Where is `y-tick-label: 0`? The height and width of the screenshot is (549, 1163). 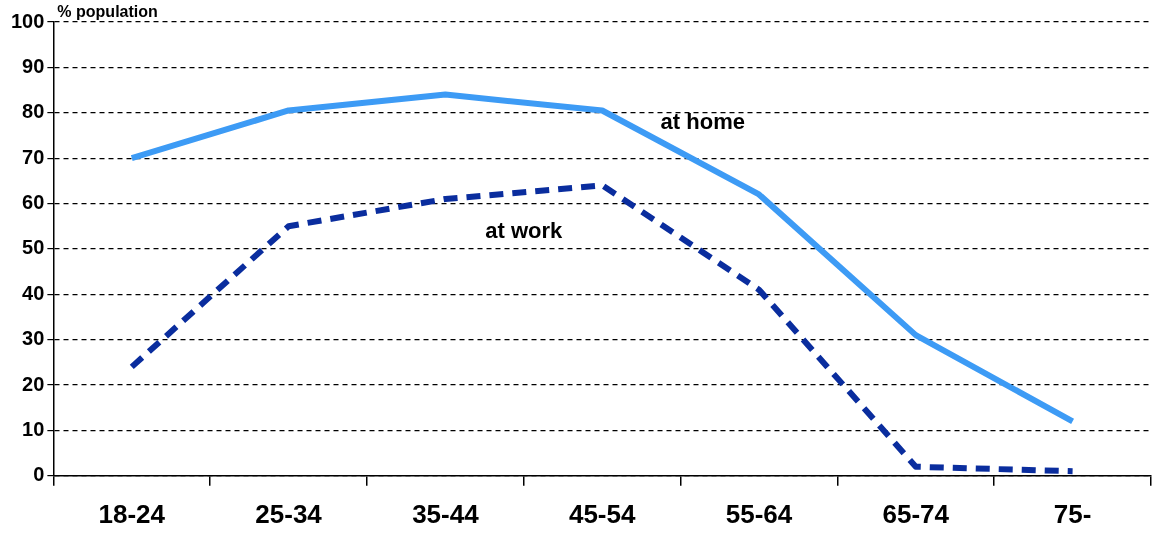 y-tick-label: 0 is located at coordinates (39, 474).